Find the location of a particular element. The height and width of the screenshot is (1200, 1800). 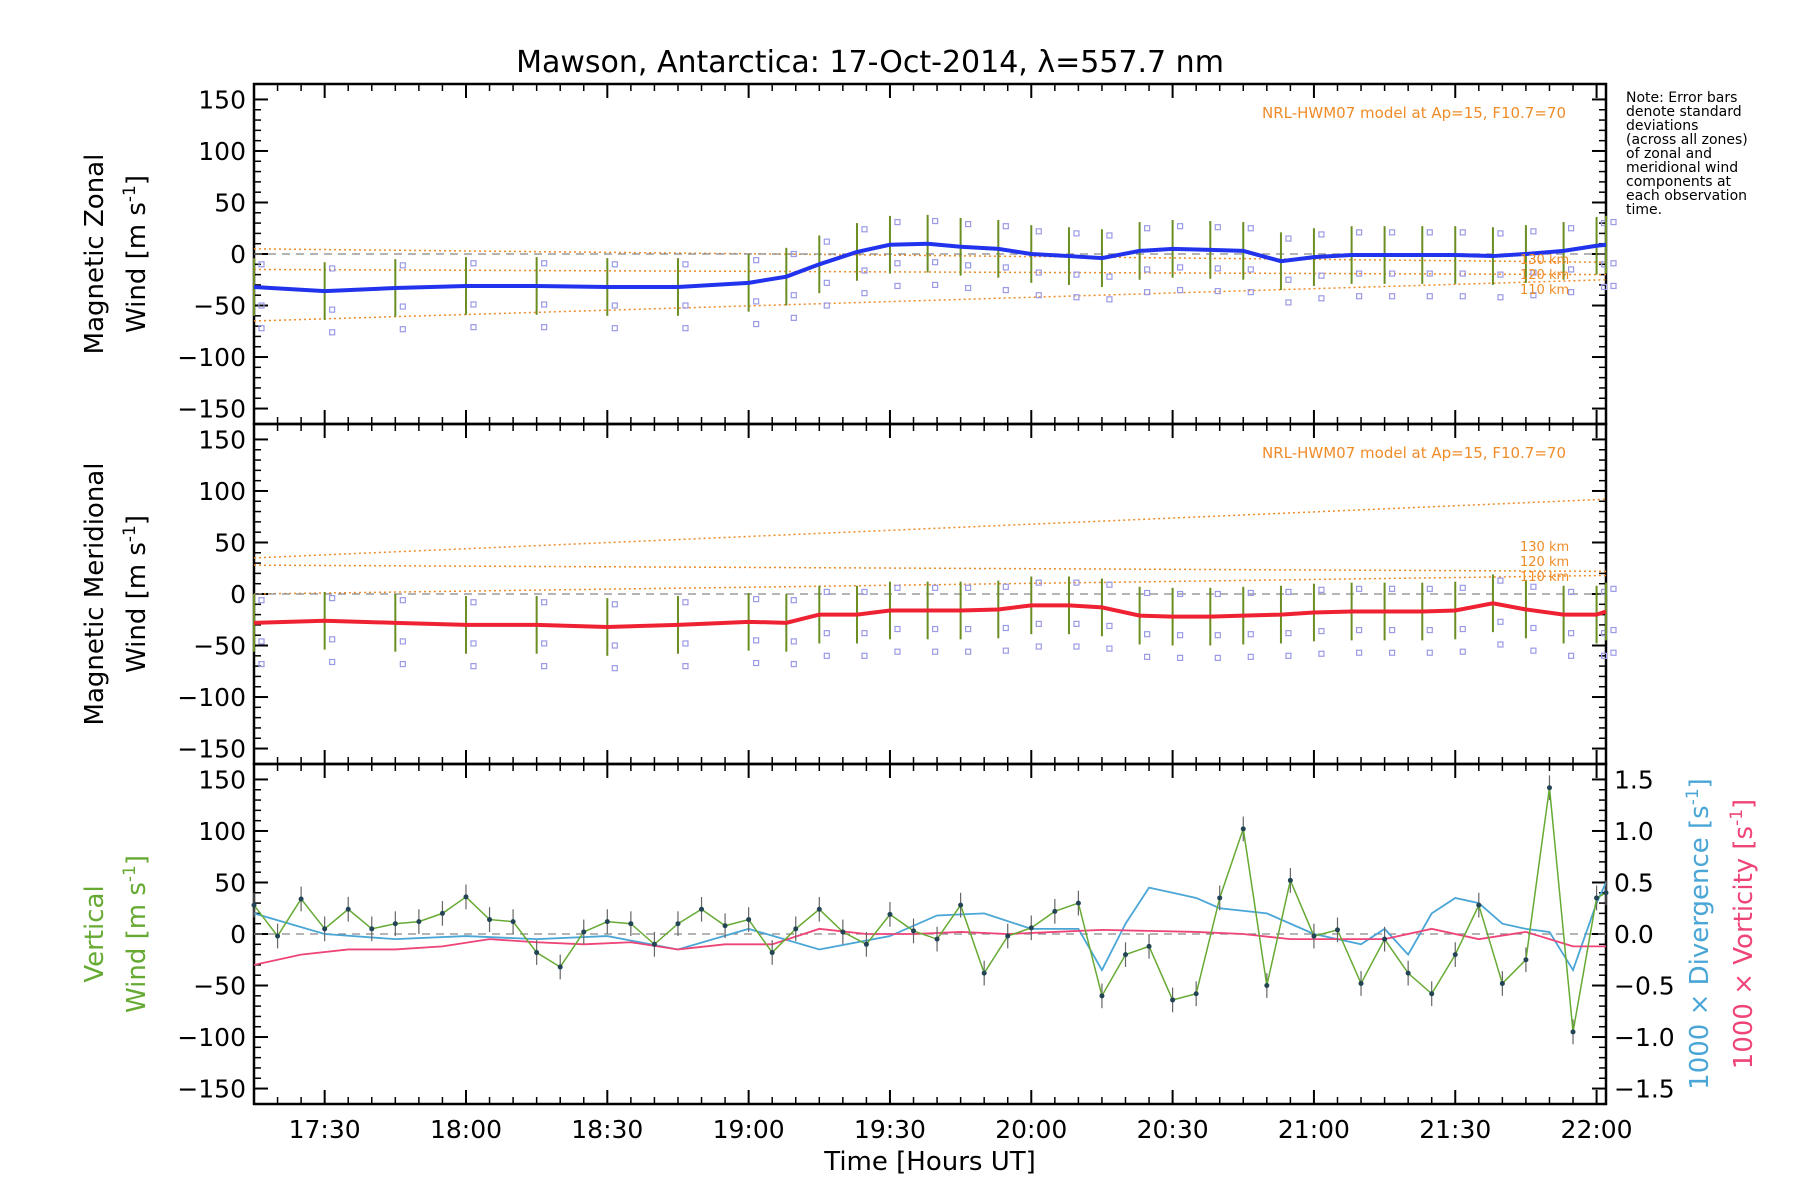

note-line: of zonal and is located at coordinates (1669, 154).